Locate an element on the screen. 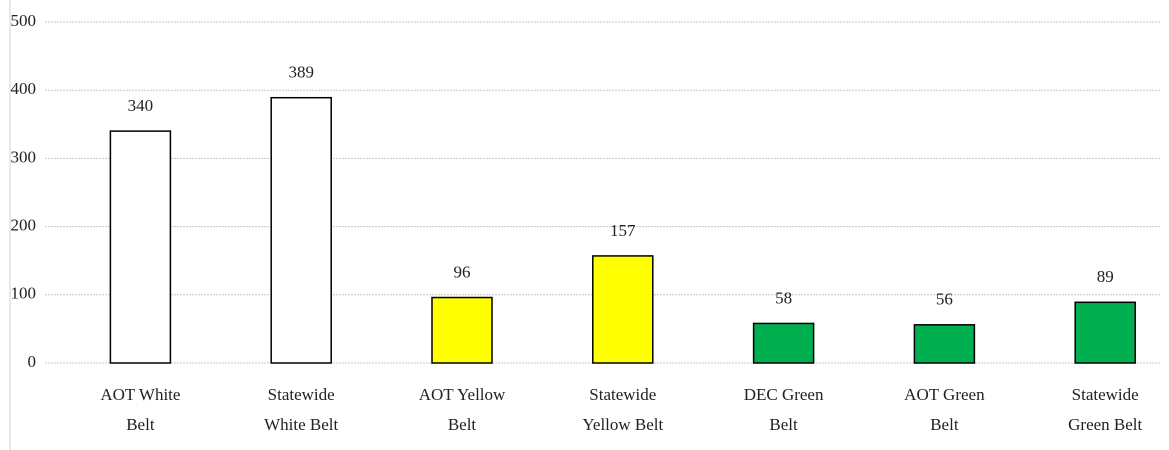  data-label: 58 is located at coordinates (783, 297).